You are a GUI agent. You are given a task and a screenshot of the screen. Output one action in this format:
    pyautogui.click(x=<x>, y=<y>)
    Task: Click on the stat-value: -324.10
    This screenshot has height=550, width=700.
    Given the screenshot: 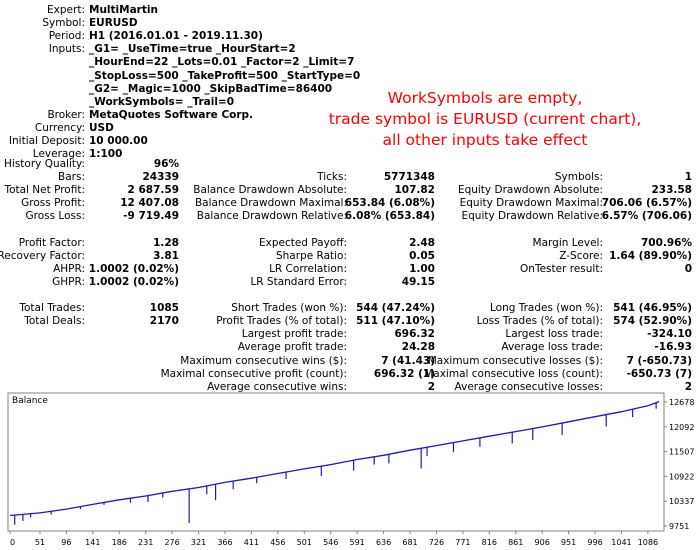 What is the action you would take?
    pyautogui.click(x=669, y=334)
    